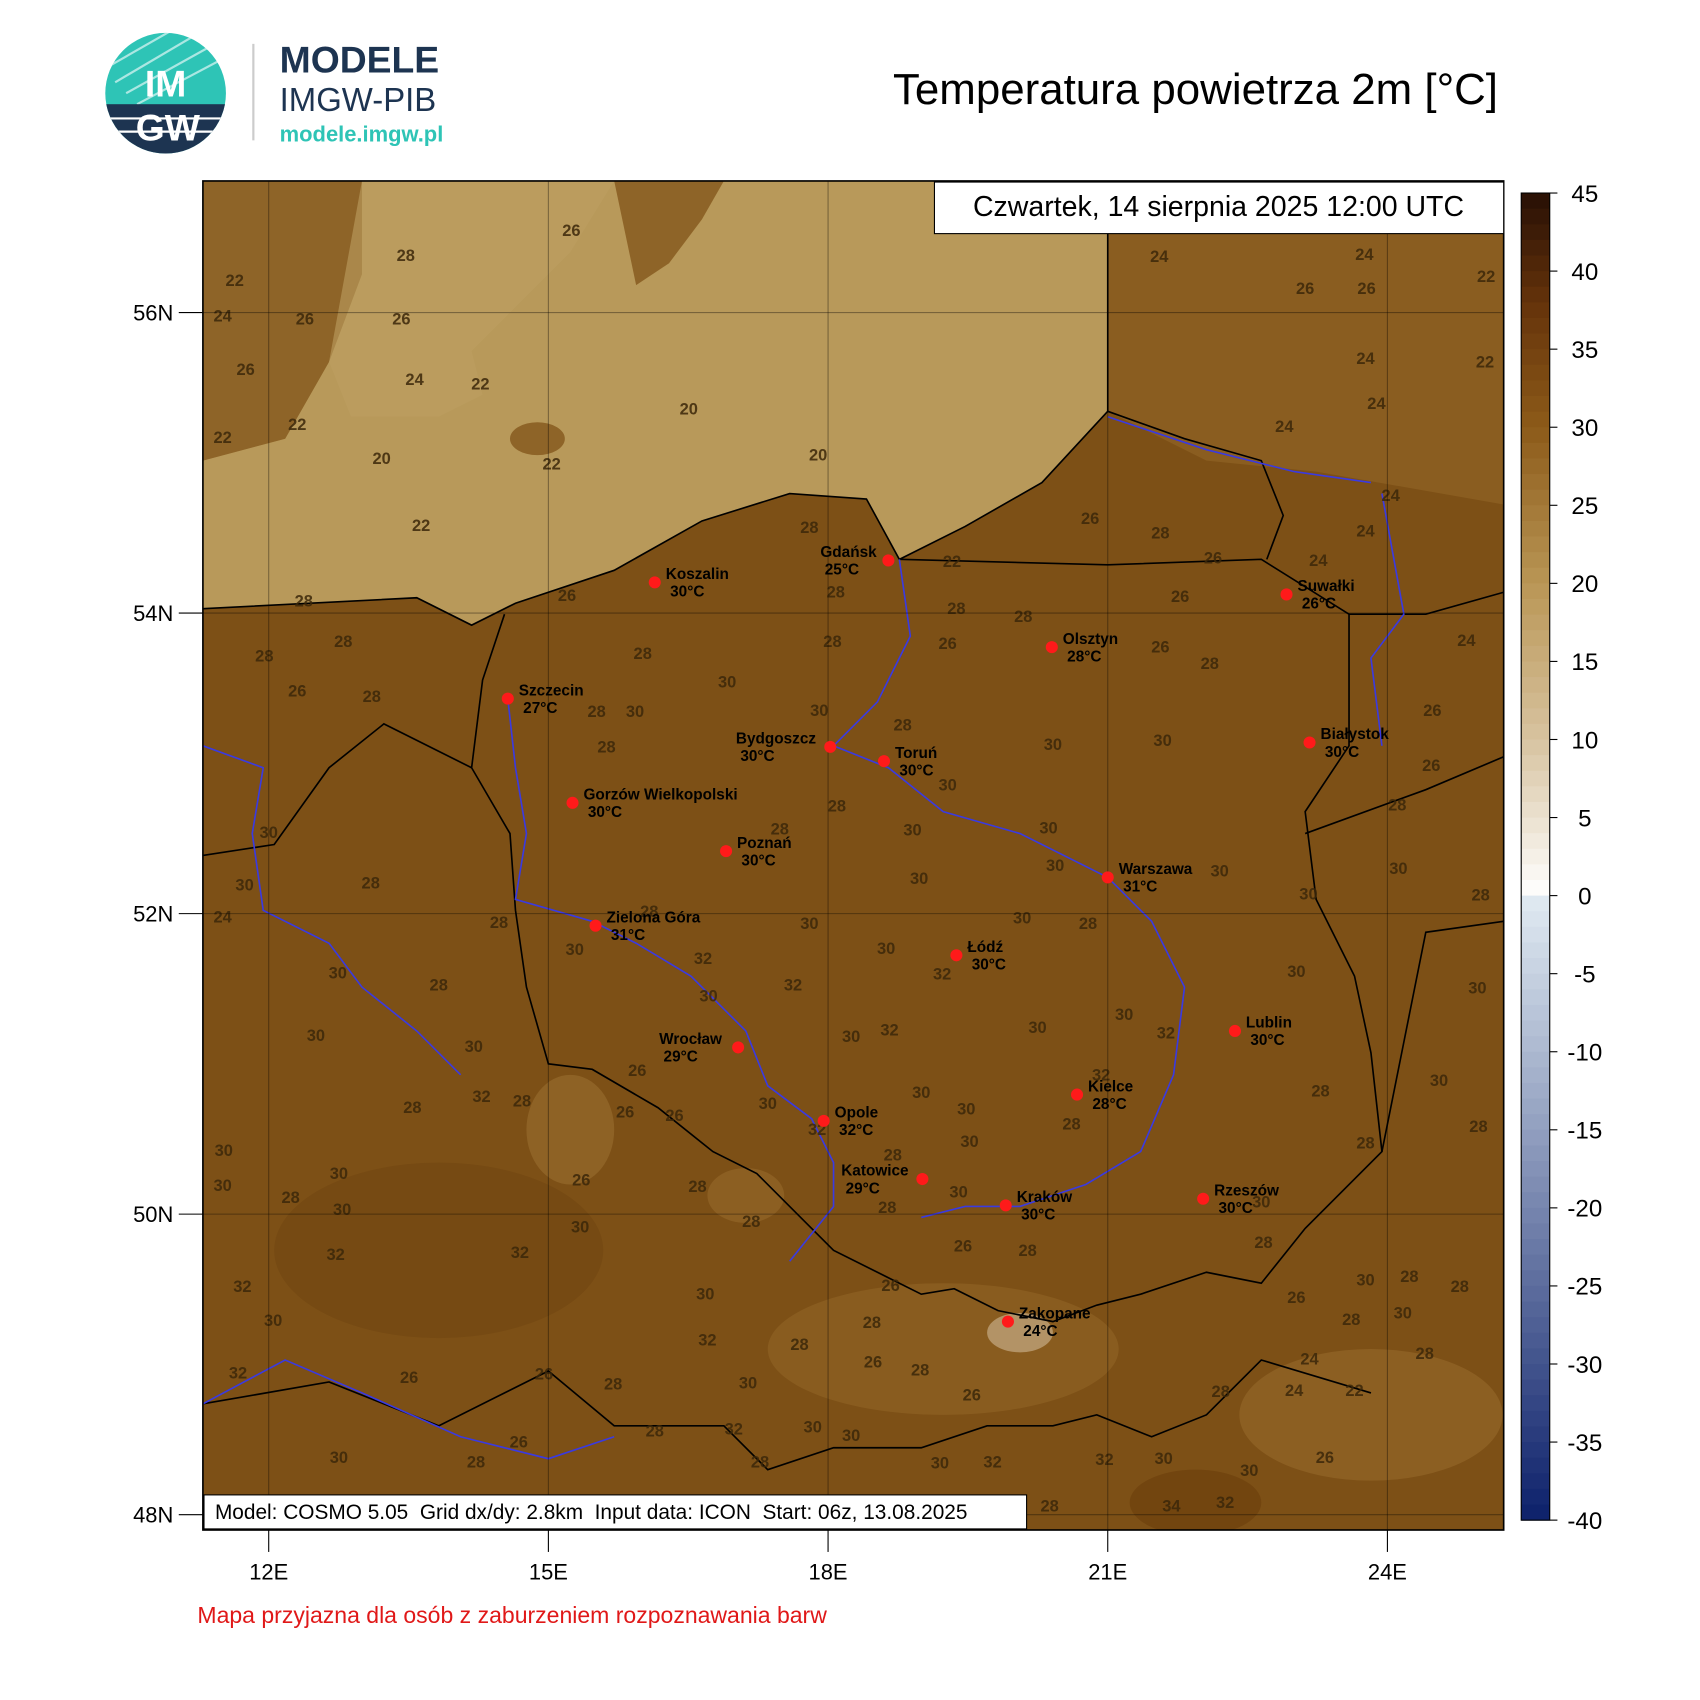 The width and height of the screenshot is (1700, 1700). What do you see at coordinates (697, 574) in the screenshot?
I see `city-name: Koszalin` at bounding box center [697, 574].